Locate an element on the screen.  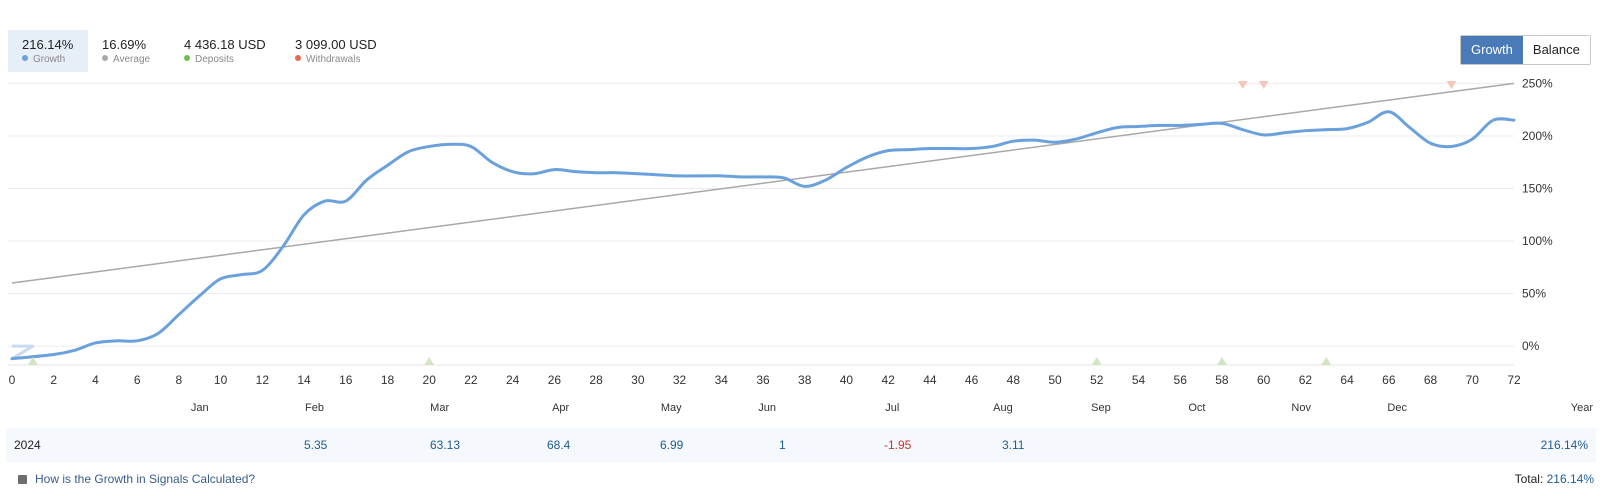
y-tick-label: 100% is located at coordinates (1537, 241).